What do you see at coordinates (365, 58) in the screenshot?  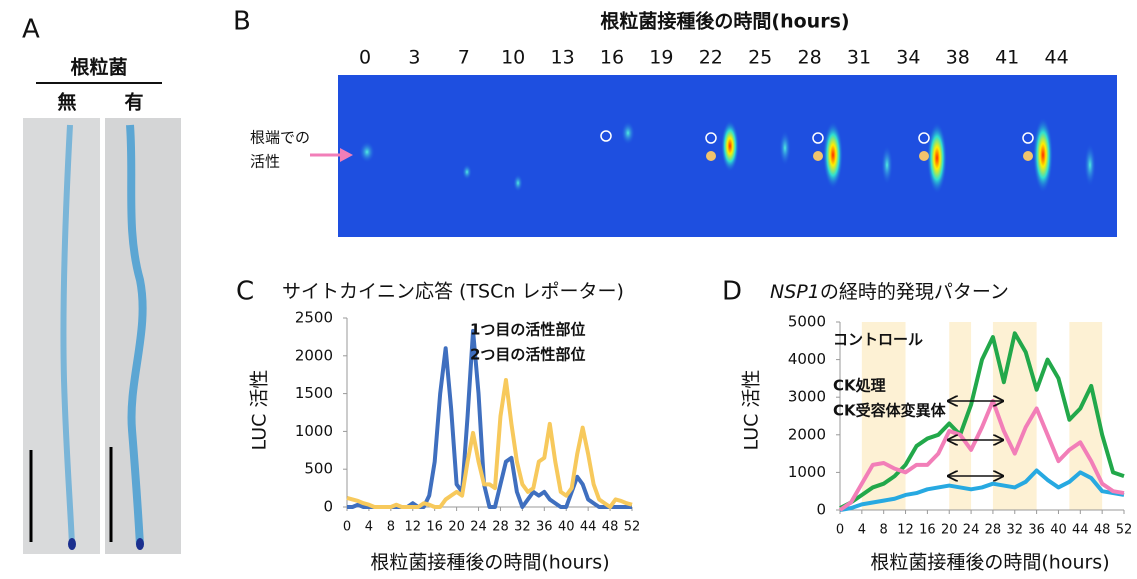 I see `time-label: 0` at bounding box center [365, 58].